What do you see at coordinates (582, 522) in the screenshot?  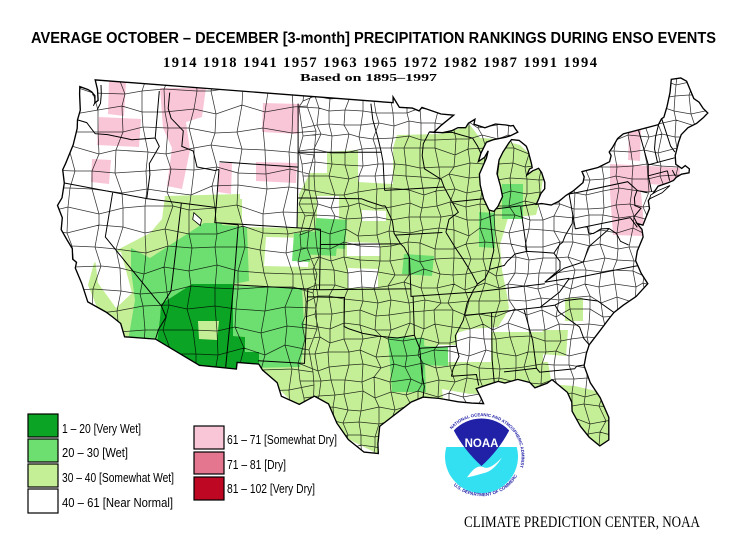 I see `svg-text:CLIMATE PREDICTION CENTER, NOA: CLIMATE PREDICTION CENTER, NOAA` at bounding box center [582, 522].